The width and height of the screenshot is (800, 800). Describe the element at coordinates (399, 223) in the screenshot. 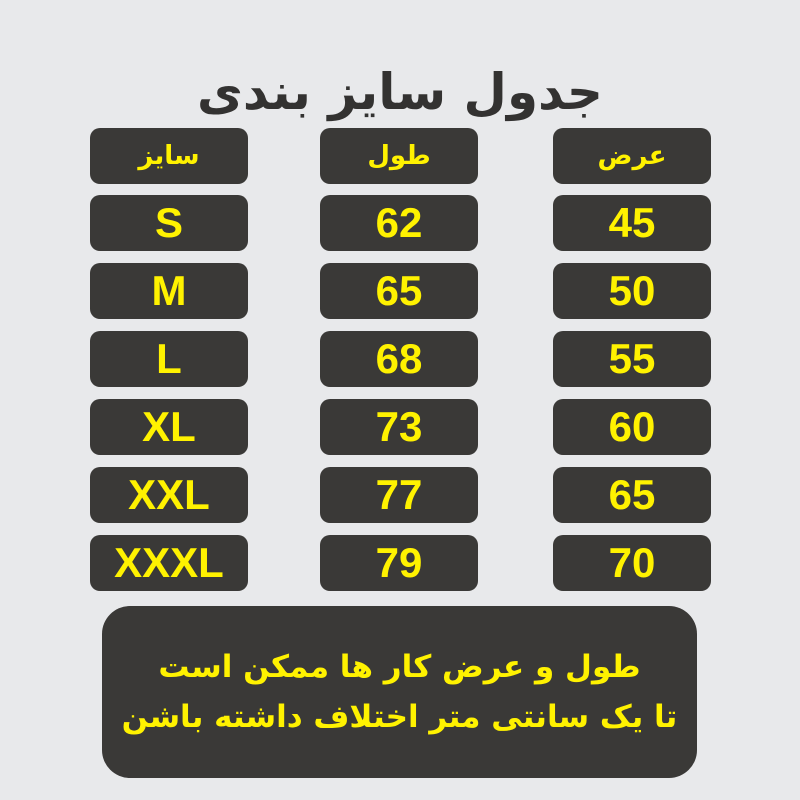

I see `table-cell-length: 62` at that location.